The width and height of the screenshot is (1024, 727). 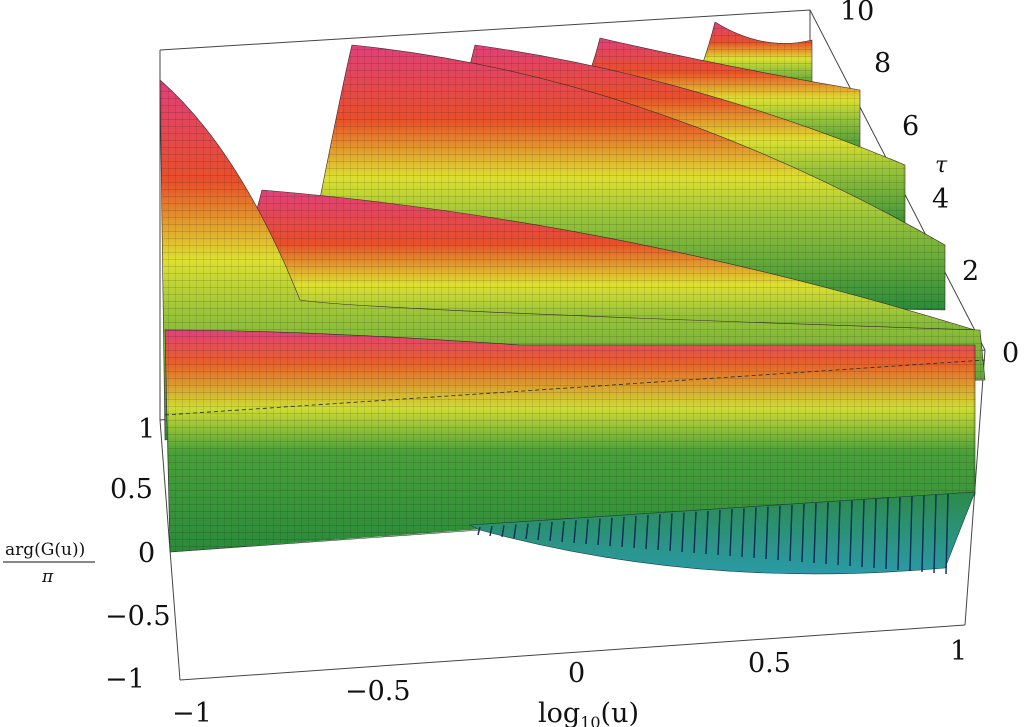 What do you see at coordinates (769, 663) in the screenshot?
I see `x-tick-label: 0.5` at bounding box center [769, 663].